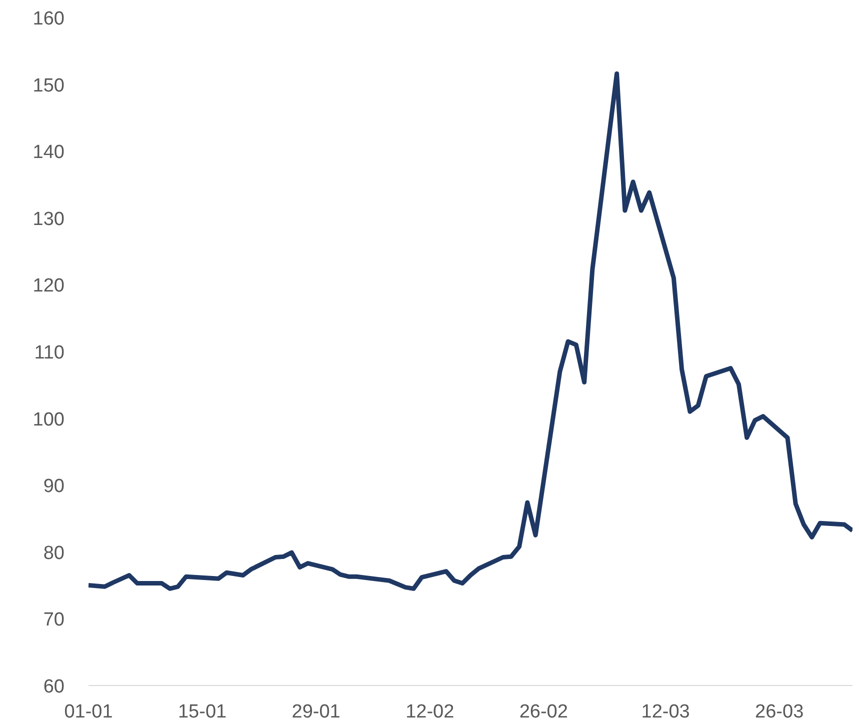  I want to click on y-tick-label: 90, so click(54, 487).